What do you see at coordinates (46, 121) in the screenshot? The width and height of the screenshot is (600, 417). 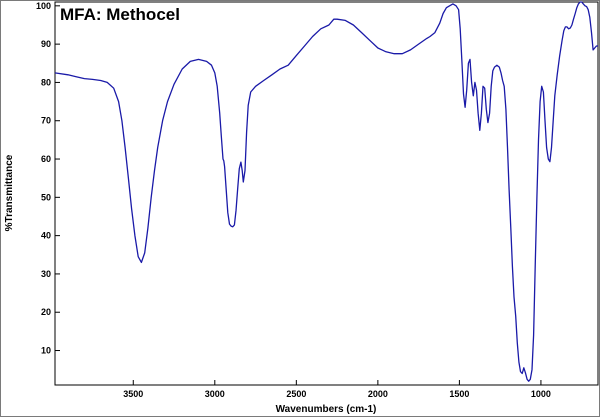 I see `y-tick-label: 70` at bounding box center [46, 121].